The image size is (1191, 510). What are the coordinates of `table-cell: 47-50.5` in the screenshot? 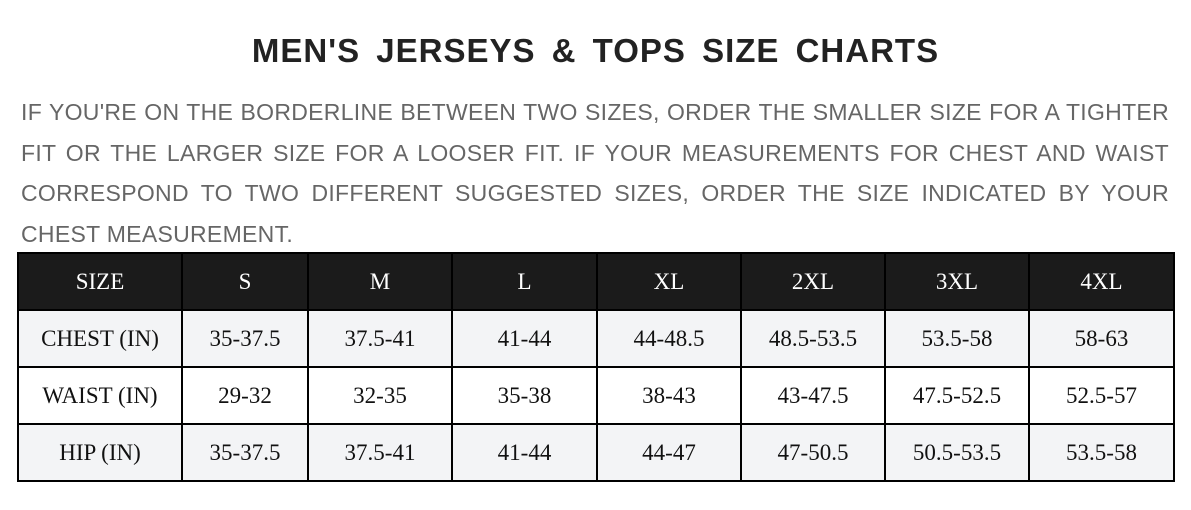 It's located at (813, 452).